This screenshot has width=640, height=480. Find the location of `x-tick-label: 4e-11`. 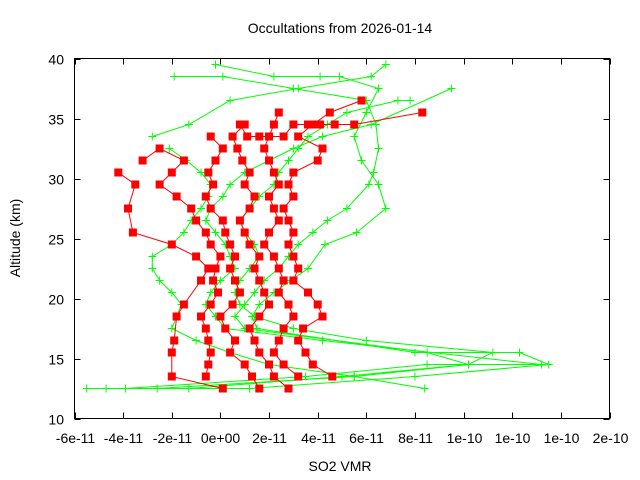

x-tick-label: 4e-11 is located at coordinates (318, 438).